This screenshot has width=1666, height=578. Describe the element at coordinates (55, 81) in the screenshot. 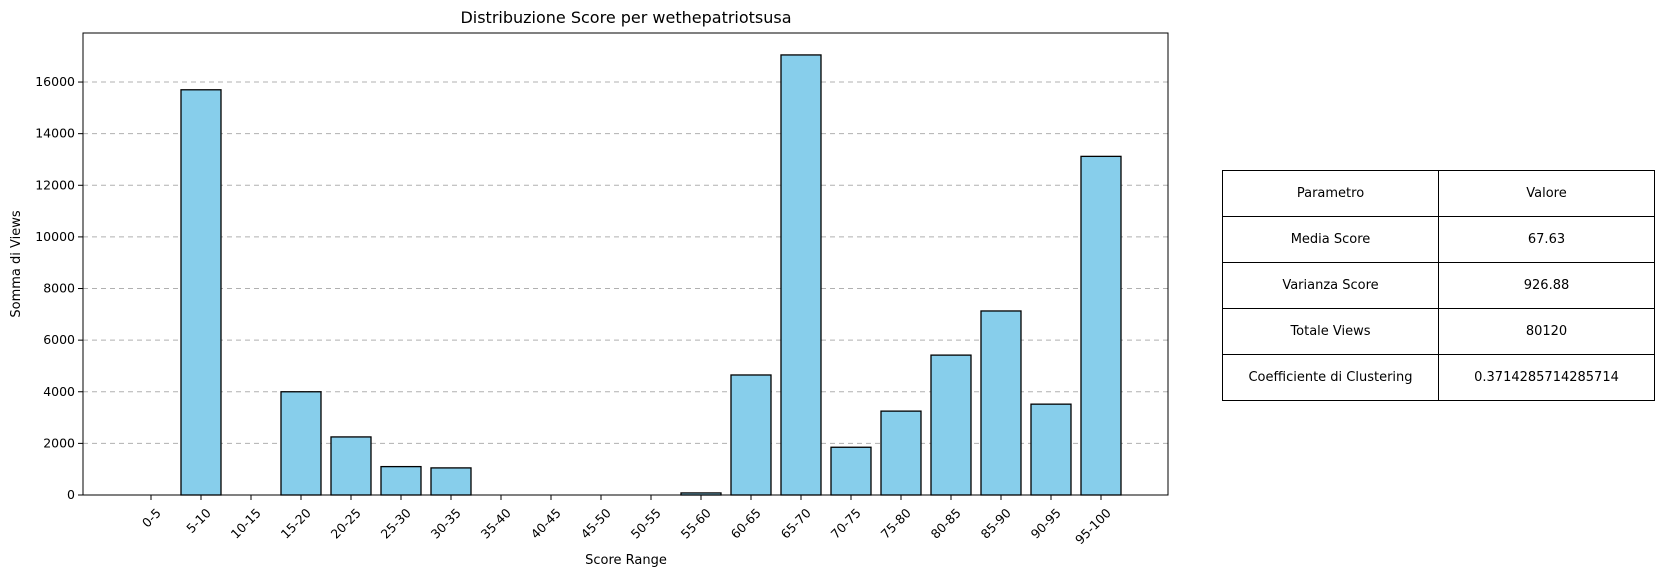

I see `y-tick-label: 16000` at that location.